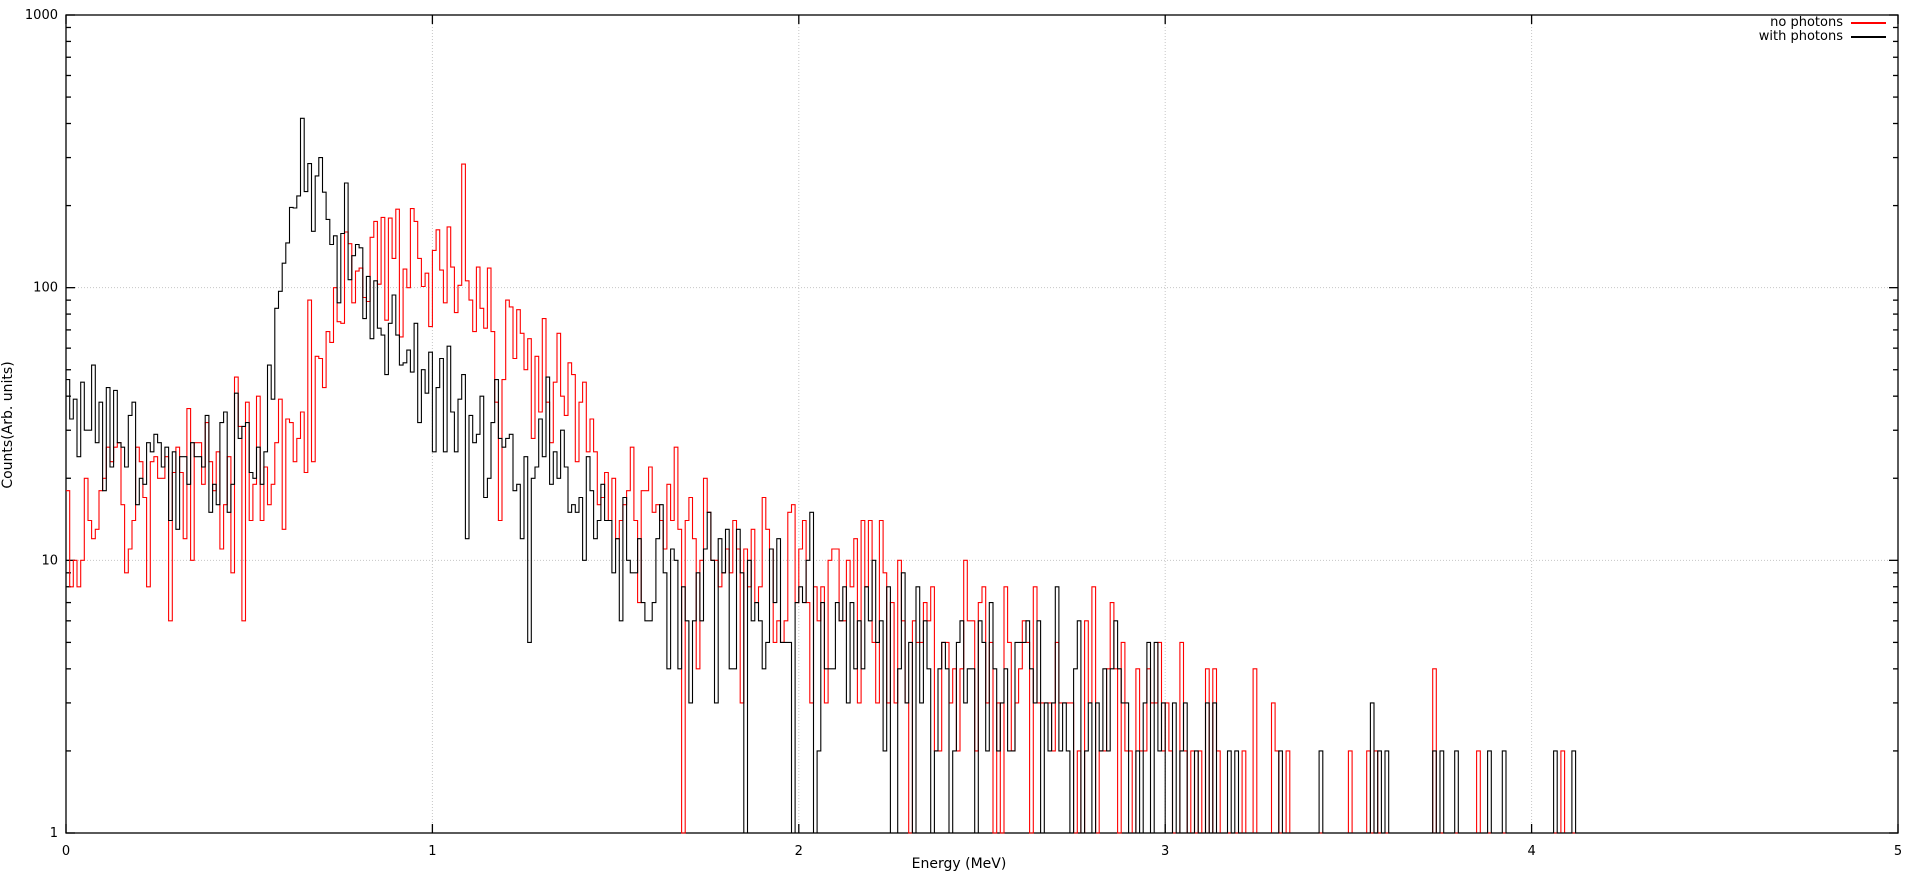 The width and height of the screenshot is (1918, 883). I want to click on x-tick-label: 5, so click(1898, 851).